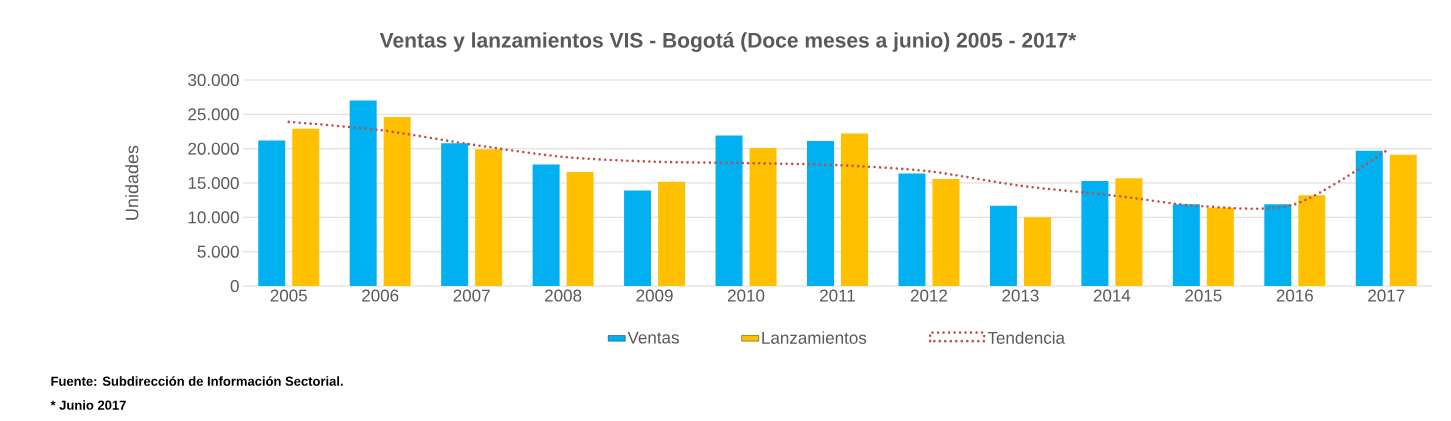 The width and height of the screenshot is (1451, 421). I want to click on source-note: Fuente: Subdirección de Información Sectorial., so click(197, 381).